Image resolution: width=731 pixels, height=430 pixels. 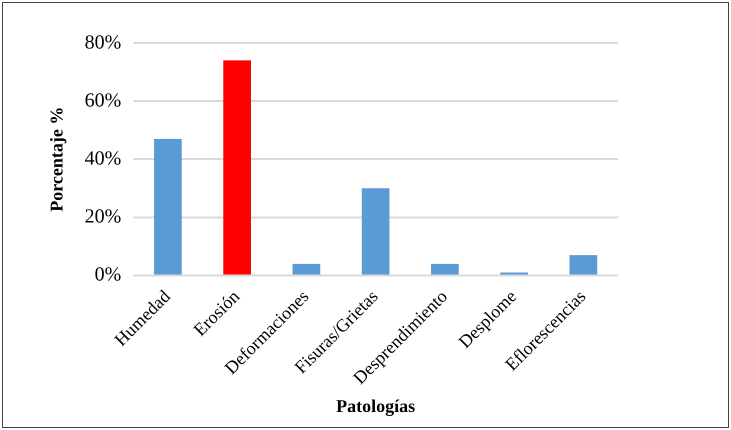 What do you see at coordinates (103, 217) in the screenshot?
I see `y-tick-label: 20%` at bounding box center [103, 217].